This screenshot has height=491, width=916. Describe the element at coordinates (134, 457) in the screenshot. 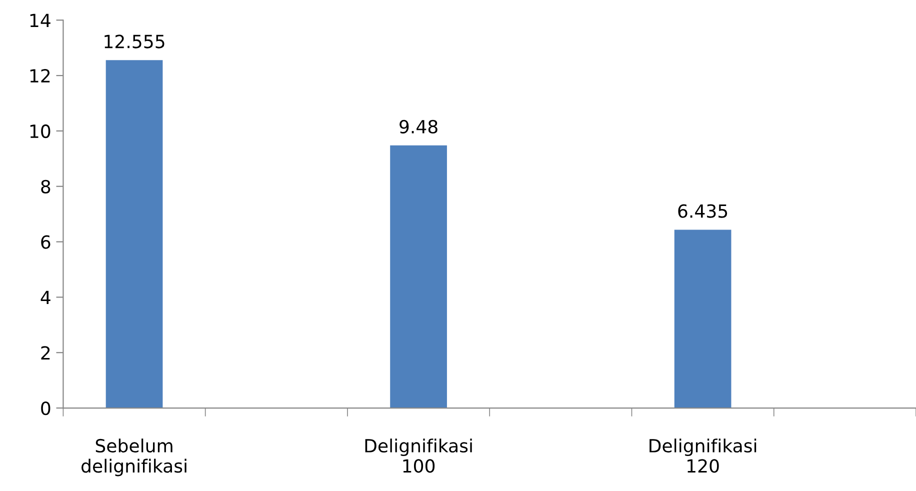

I see `x-tick-label: Sebelum delignifikasi` at that location.